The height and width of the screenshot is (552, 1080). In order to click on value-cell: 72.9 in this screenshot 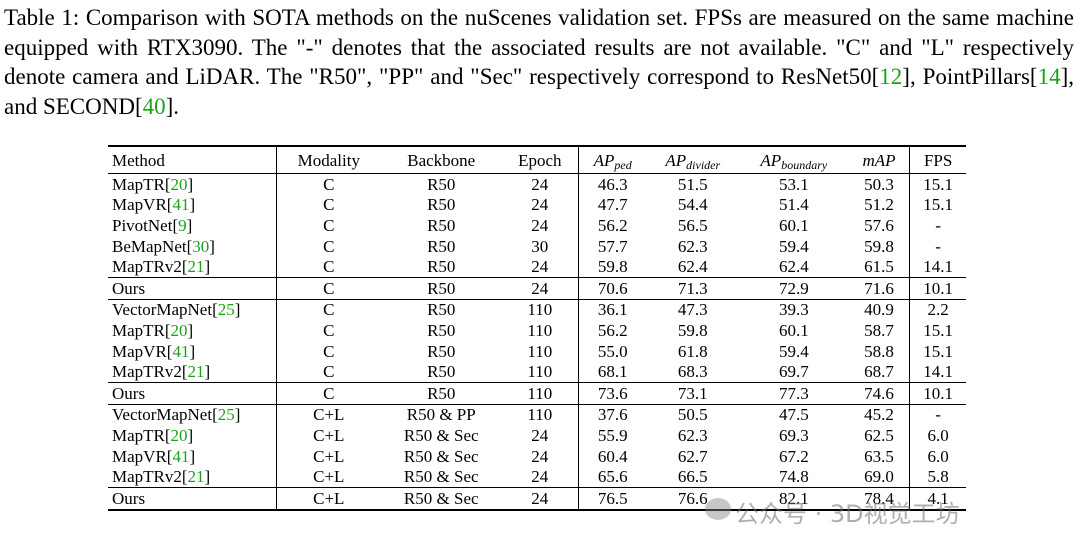, I will do `click(793, 288)`.